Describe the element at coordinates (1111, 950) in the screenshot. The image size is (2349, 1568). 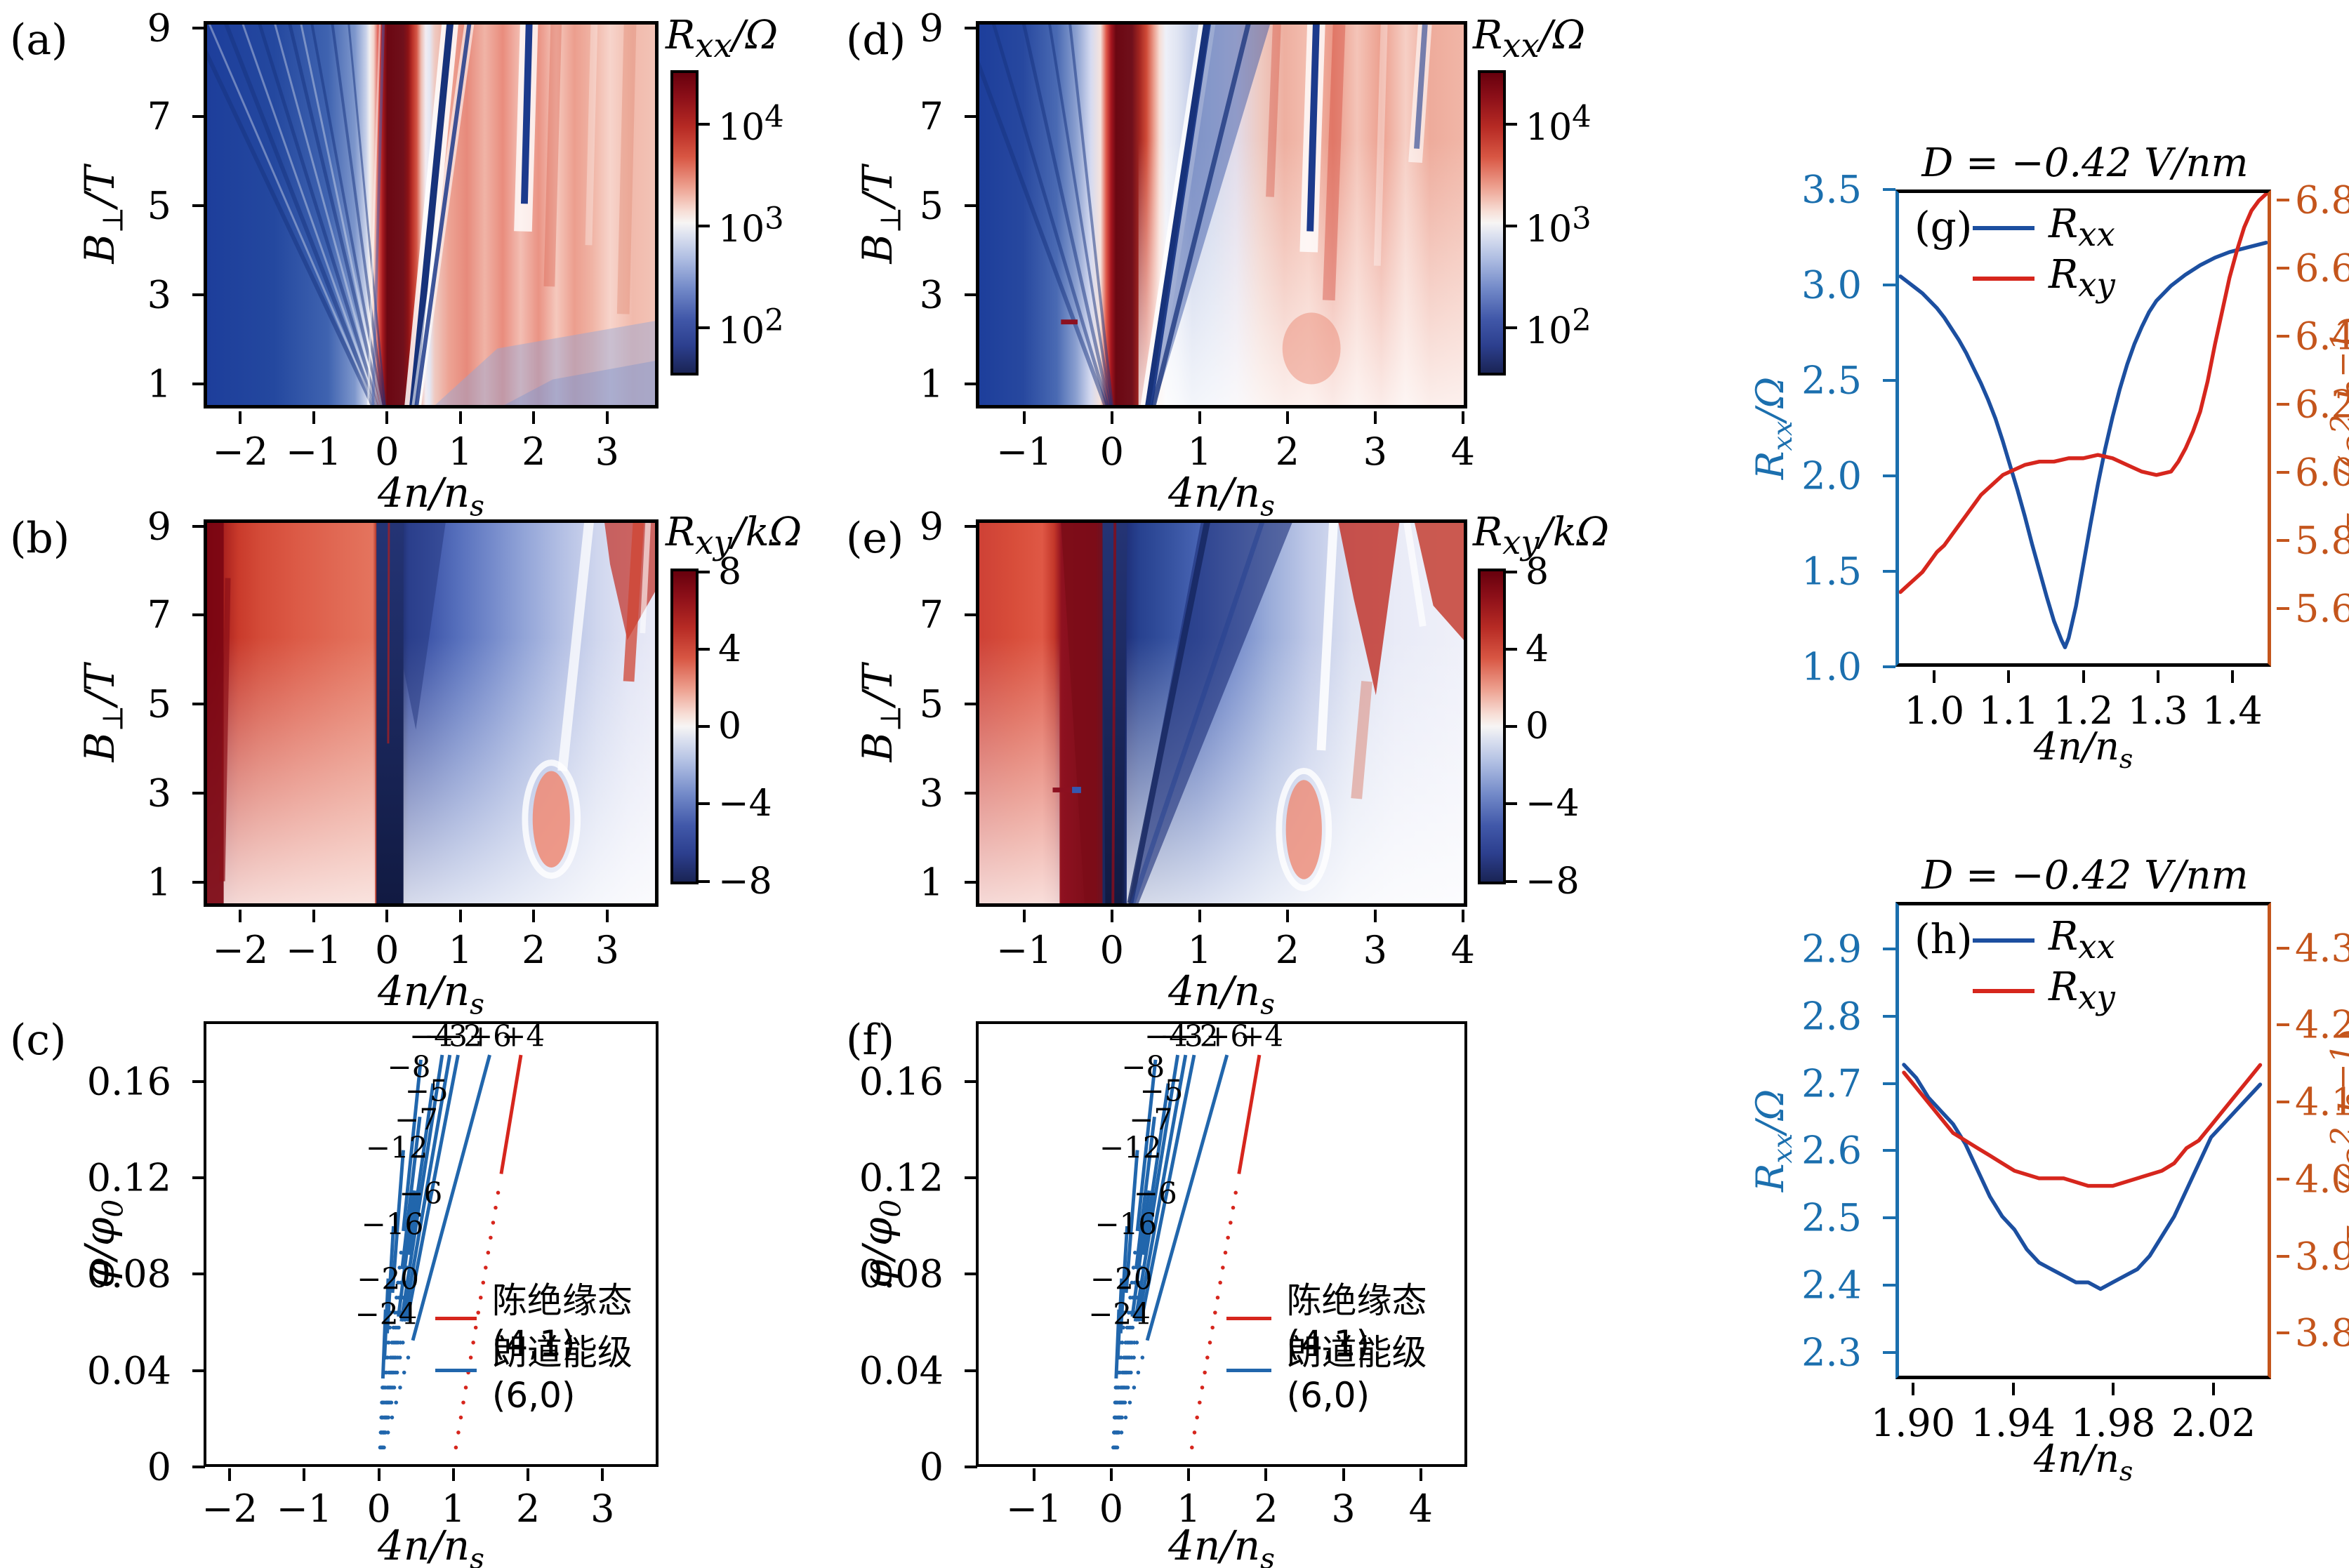
I see `x-tick-label: 0` at that location.